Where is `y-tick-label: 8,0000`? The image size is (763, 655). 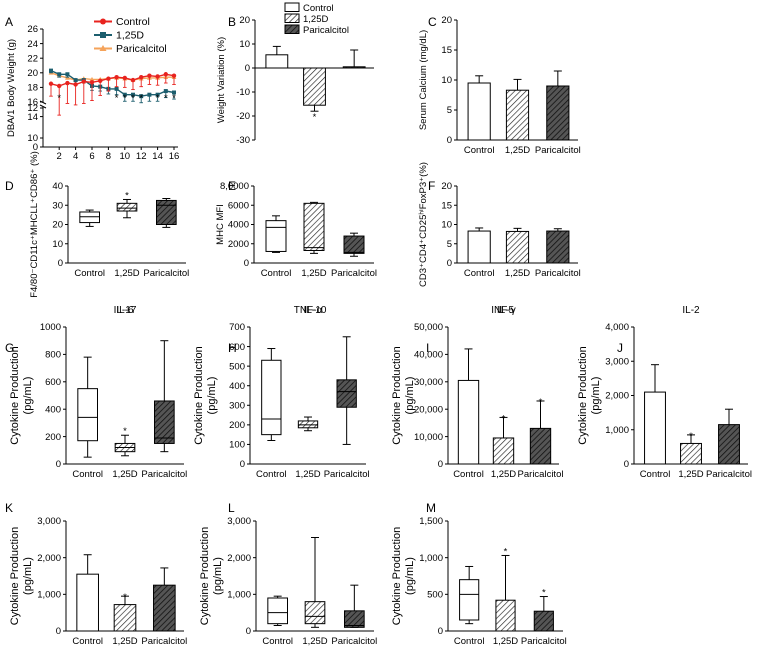 y-tick-label: 8,0000 is located at coordinates (234, 186).